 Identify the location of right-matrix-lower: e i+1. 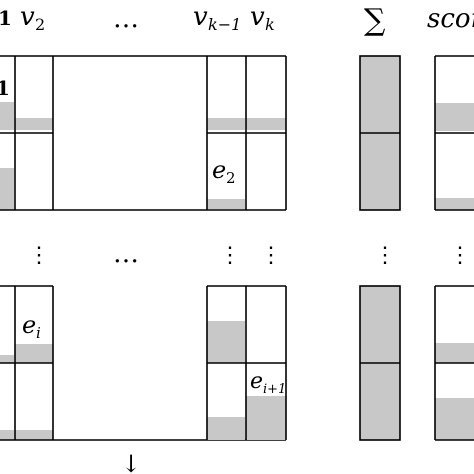
(246, 362).